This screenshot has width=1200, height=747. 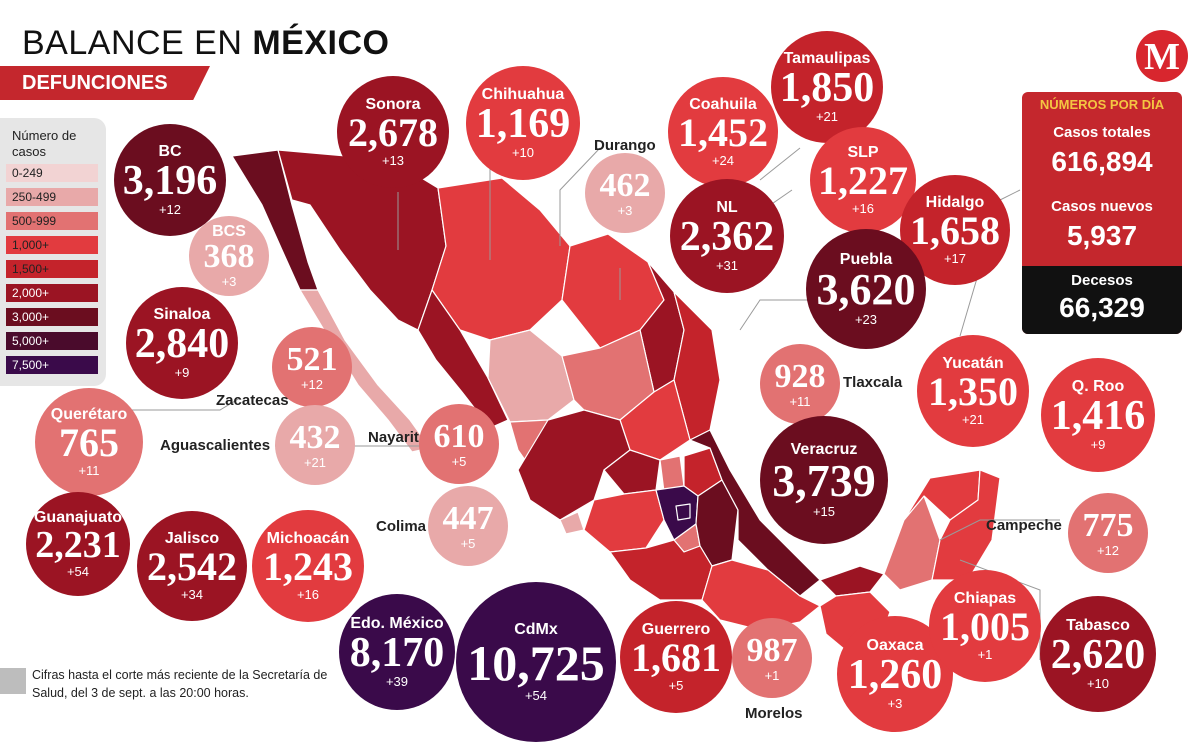 What do you see at coordinates (170, 181) in the screenshot?
I see `state-deaths-value: 3,196` at bounding box center [170, 181].